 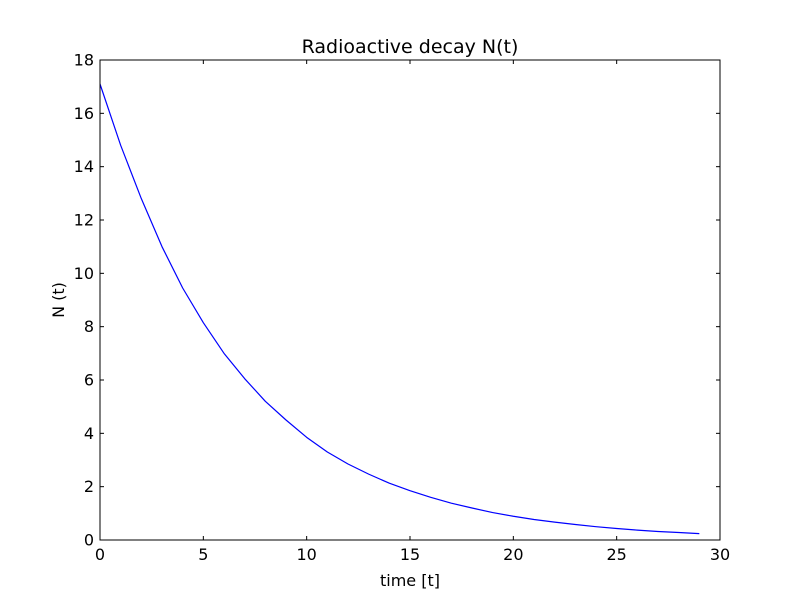 I want to click on y-axis-label: N (t), so click(x=58, y=300).